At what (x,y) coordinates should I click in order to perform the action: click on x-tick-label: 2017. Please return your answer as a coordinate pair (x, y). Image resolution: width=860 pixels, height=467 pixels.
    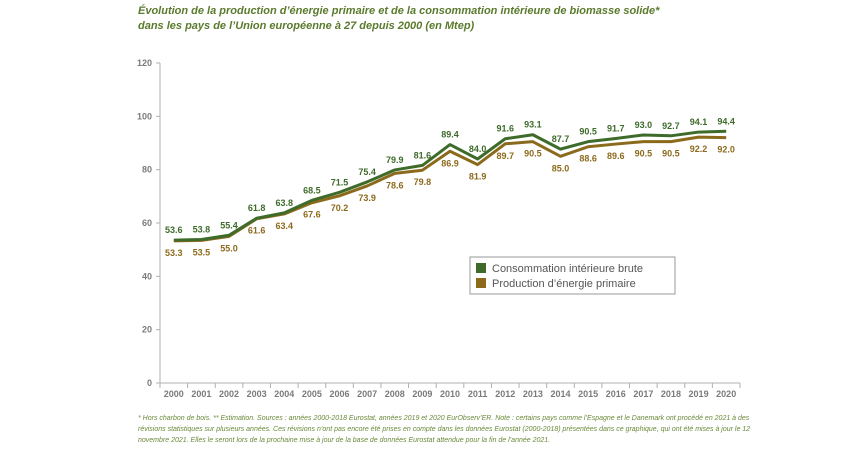
    Looking at the image, I should click on (643, 394).